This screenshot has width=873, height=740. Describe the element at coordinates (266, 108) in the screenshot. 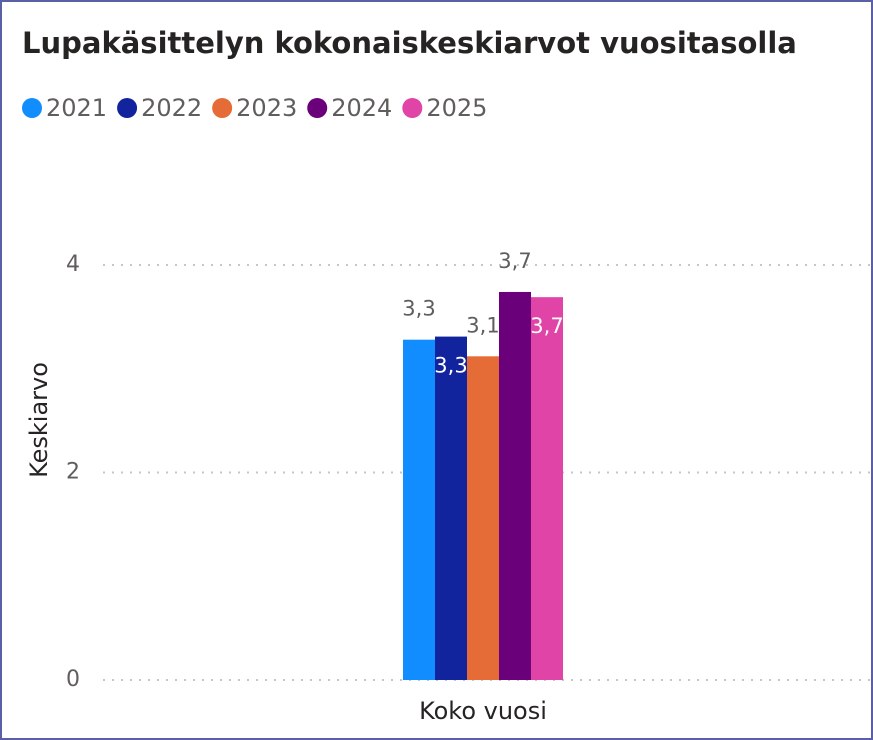

I see `legend-label: 2023` at that location.